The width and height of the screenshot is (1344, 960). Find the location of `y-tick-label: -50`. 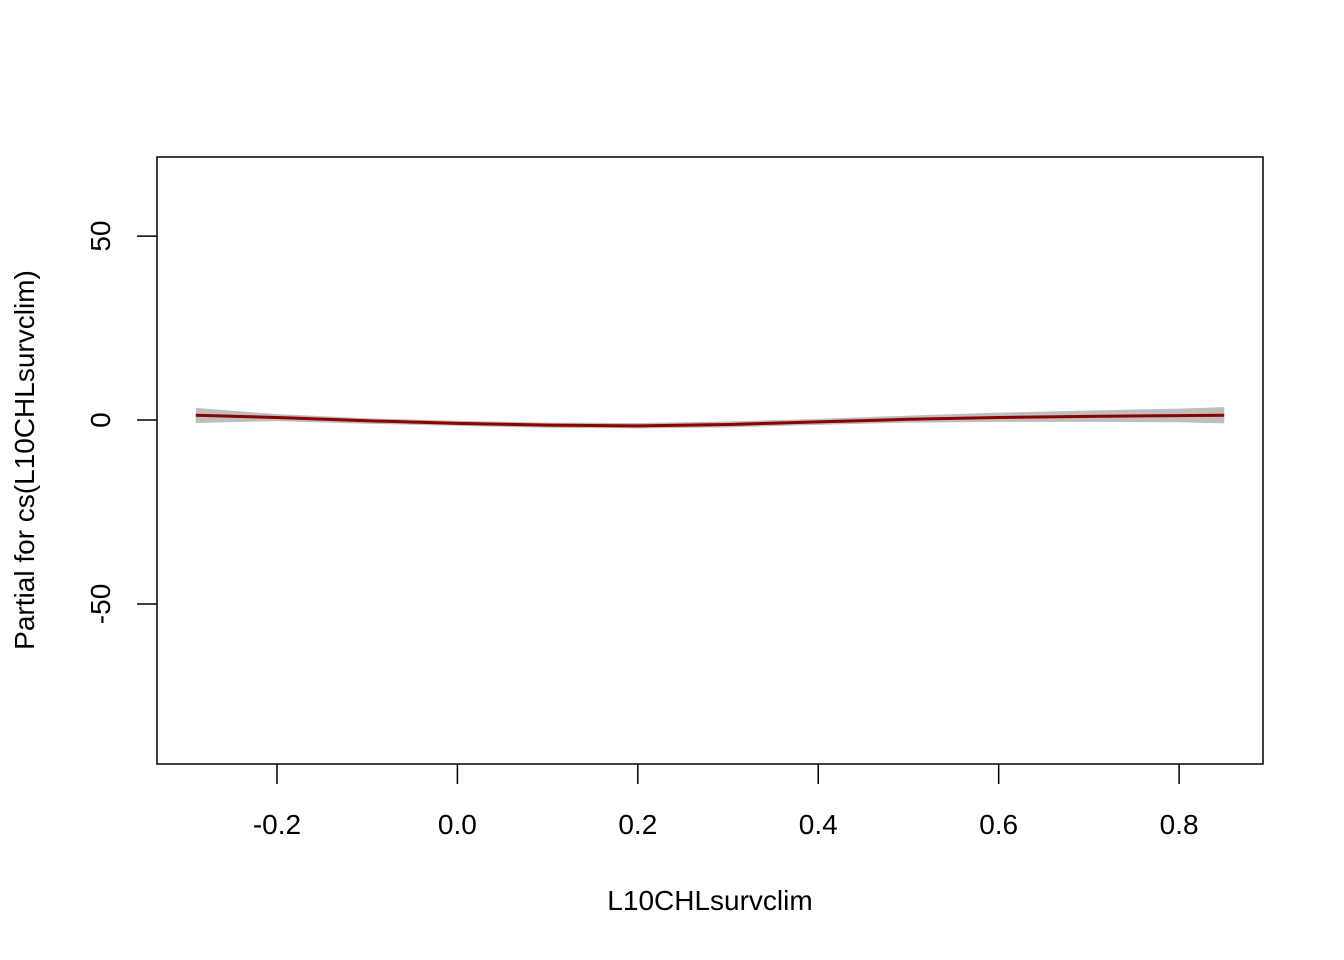

y-tick-label: -50 is located at coordinates (100, 604).